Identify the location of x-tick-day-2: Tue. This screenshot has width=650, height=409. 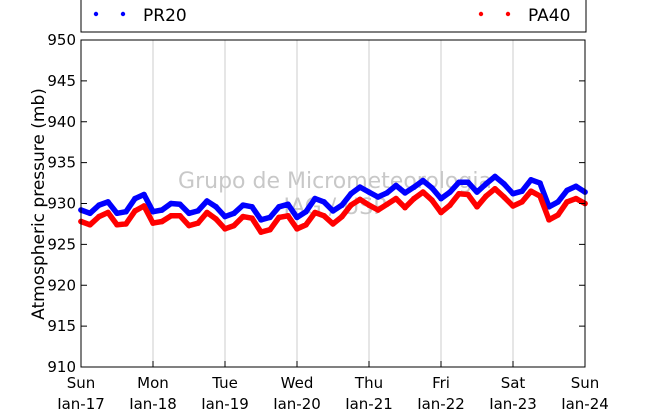
(224, 383).